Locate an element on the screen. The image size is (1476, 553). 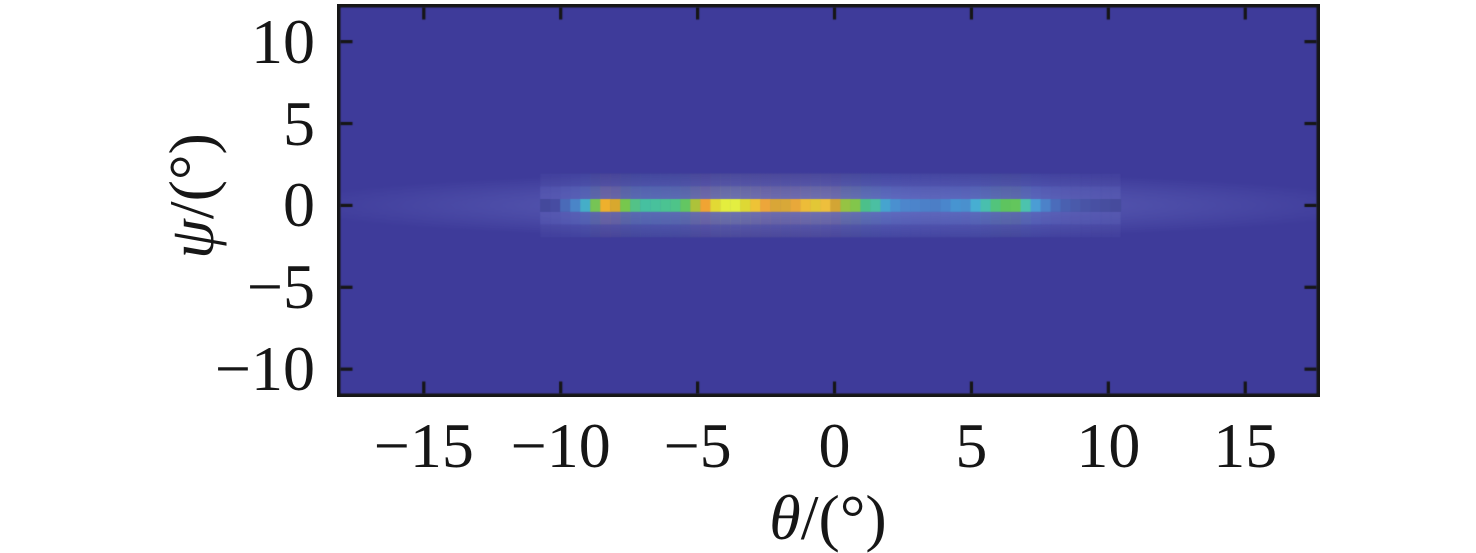
x-axis-unit: /(°) is located at coordinates (843, 517).